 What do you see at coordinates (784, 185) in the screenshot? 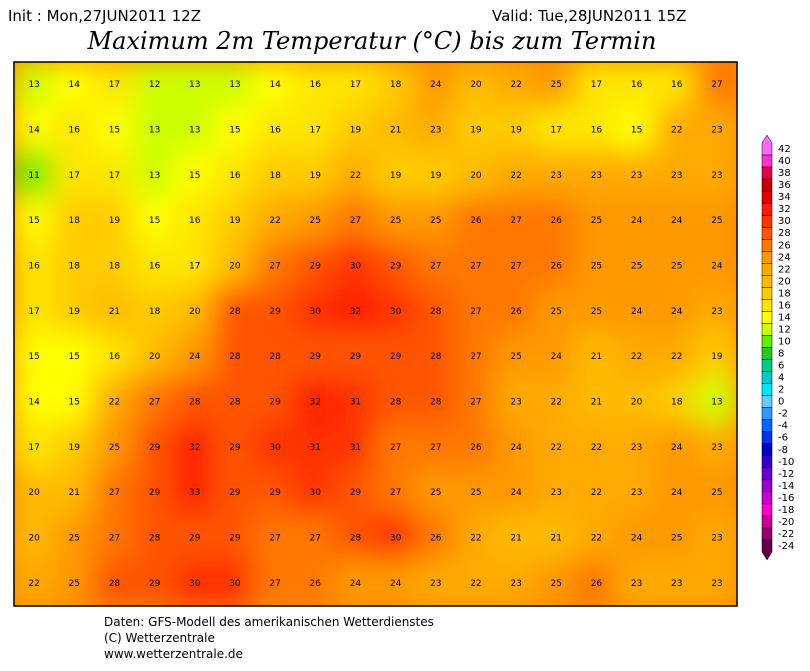
I see `colorbar-label: 36` at bounding box center [784, 185].